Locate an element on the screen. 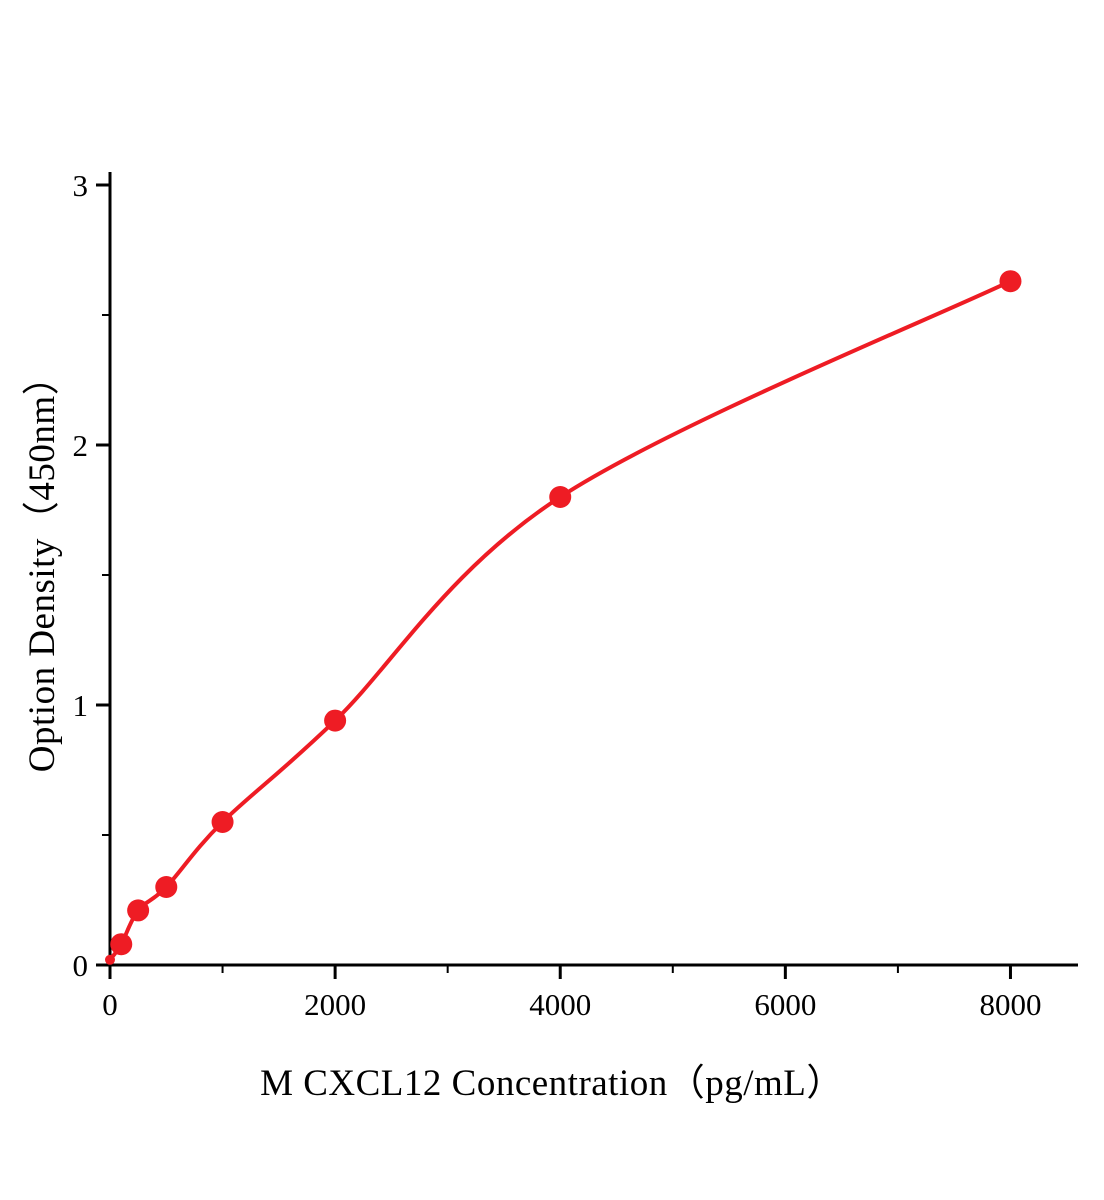 The width and height of the screenshot is (1104, 1200). y-tick-label: 0 is located at coordinates (81, 965).